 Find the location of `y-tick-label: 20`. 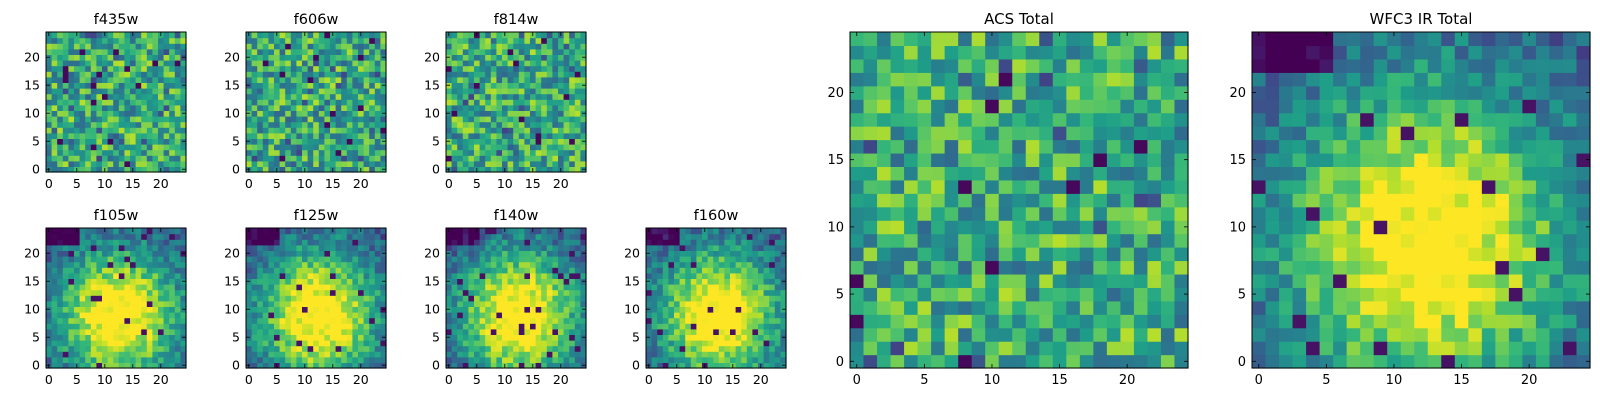

y-tick-label: 20 is located at coordinates (432, 57).